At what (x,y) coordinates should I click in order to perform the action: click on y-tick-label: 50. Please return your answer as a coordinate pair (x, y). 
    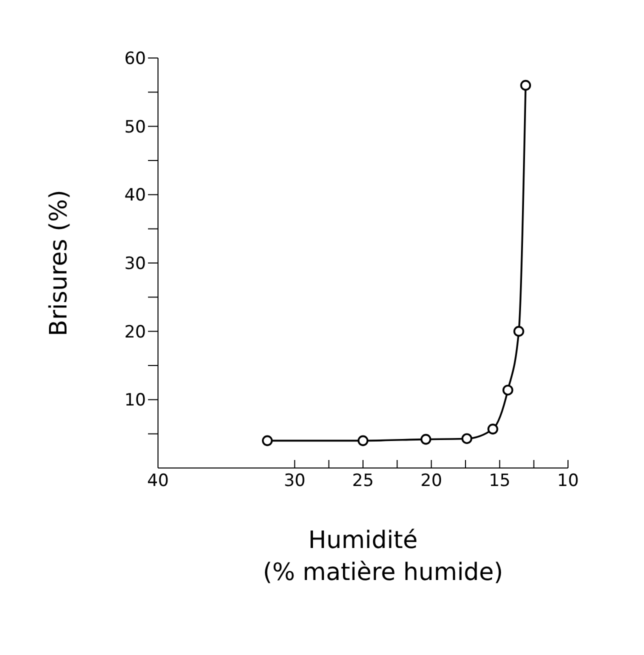
    Looking at the image, I should click on (135, 127).